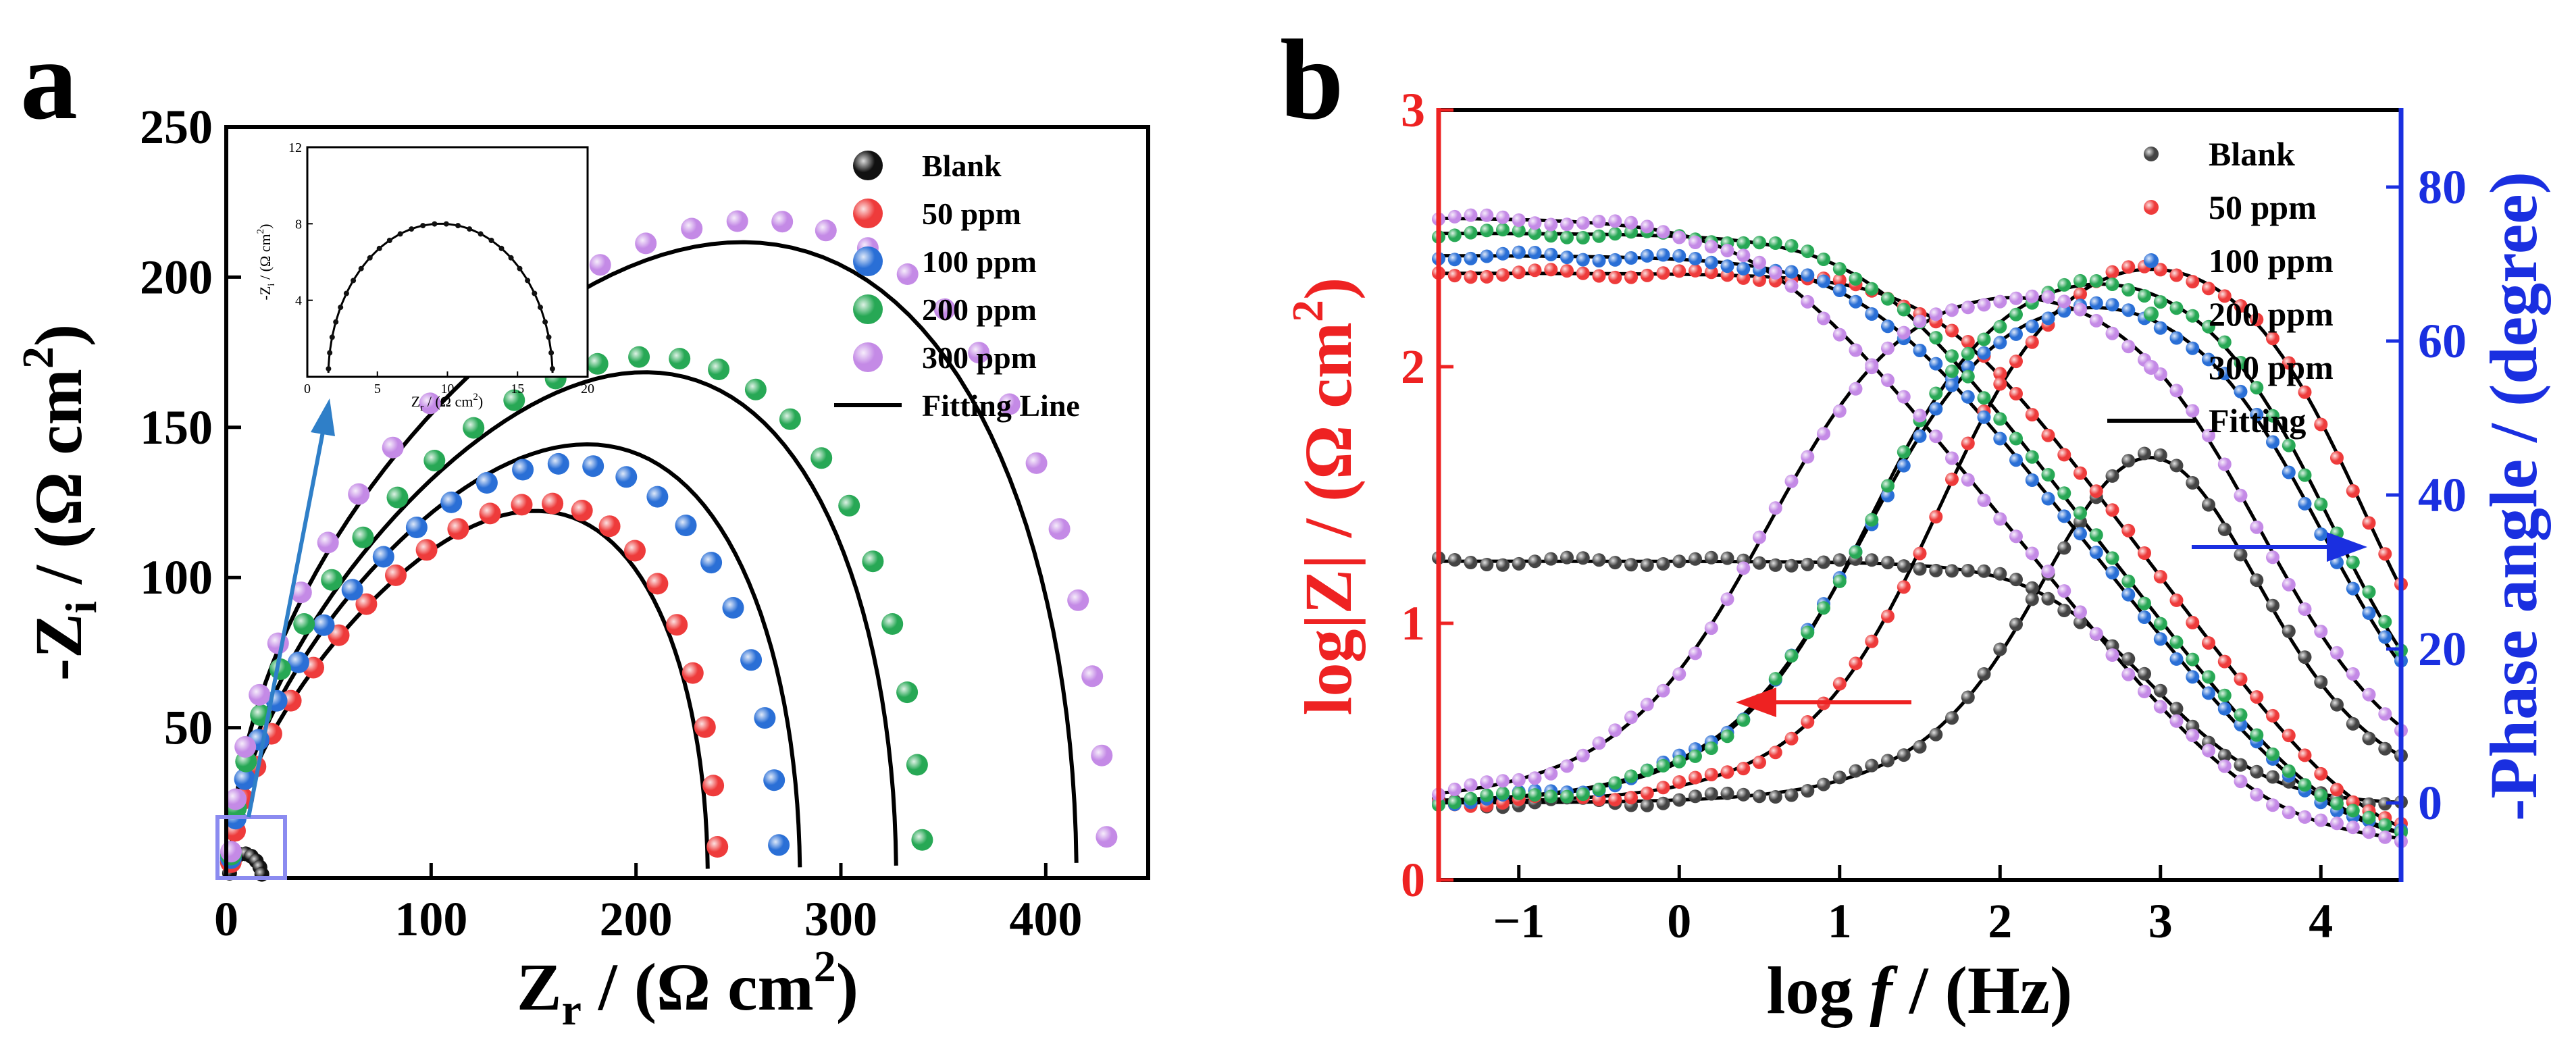 The image size is (2576, 1042). Describe the element at coordinates (474, 682) in the screenshot. I see `nyquist-series-50-ppm` at that location.